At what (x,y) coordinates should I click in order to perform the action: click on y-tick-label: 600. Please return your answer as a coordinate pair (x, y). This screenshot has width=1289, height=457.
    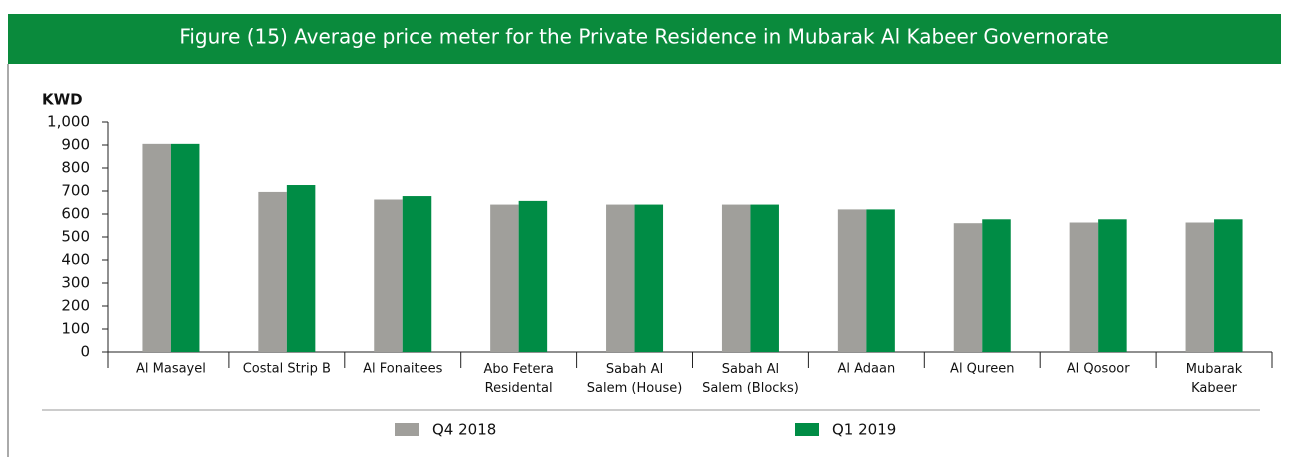
    Looking at the image, I should click on (75, 214).